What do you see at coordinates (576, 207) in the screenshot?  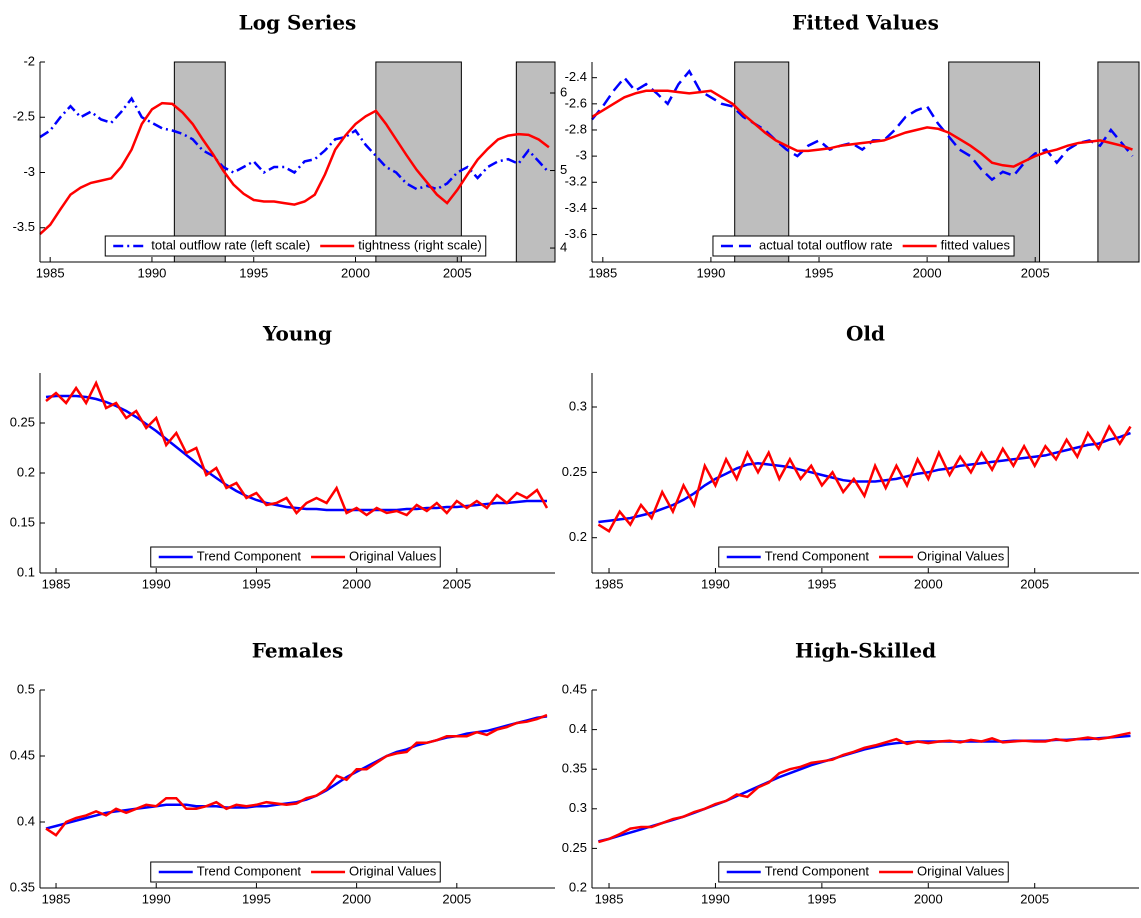 I see `y-tick-label: -3.4` at bounding box center [576, 207].